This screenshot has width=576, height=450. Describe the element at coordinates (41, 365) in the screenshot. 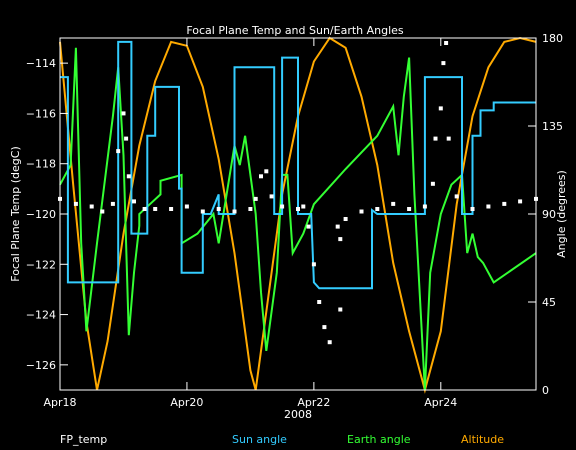

I see `y-left-tick-label: −126` at that location.